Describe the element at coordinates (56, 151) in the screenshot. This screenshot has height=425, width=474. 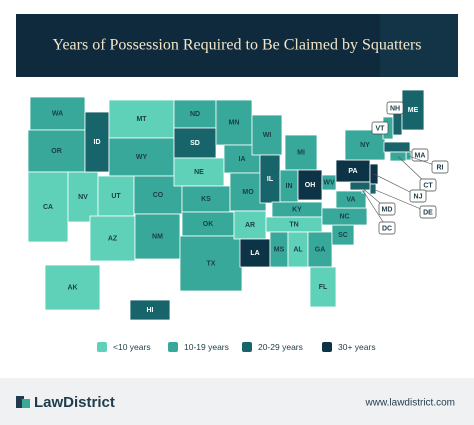
I see `state-label: OR` at that location.